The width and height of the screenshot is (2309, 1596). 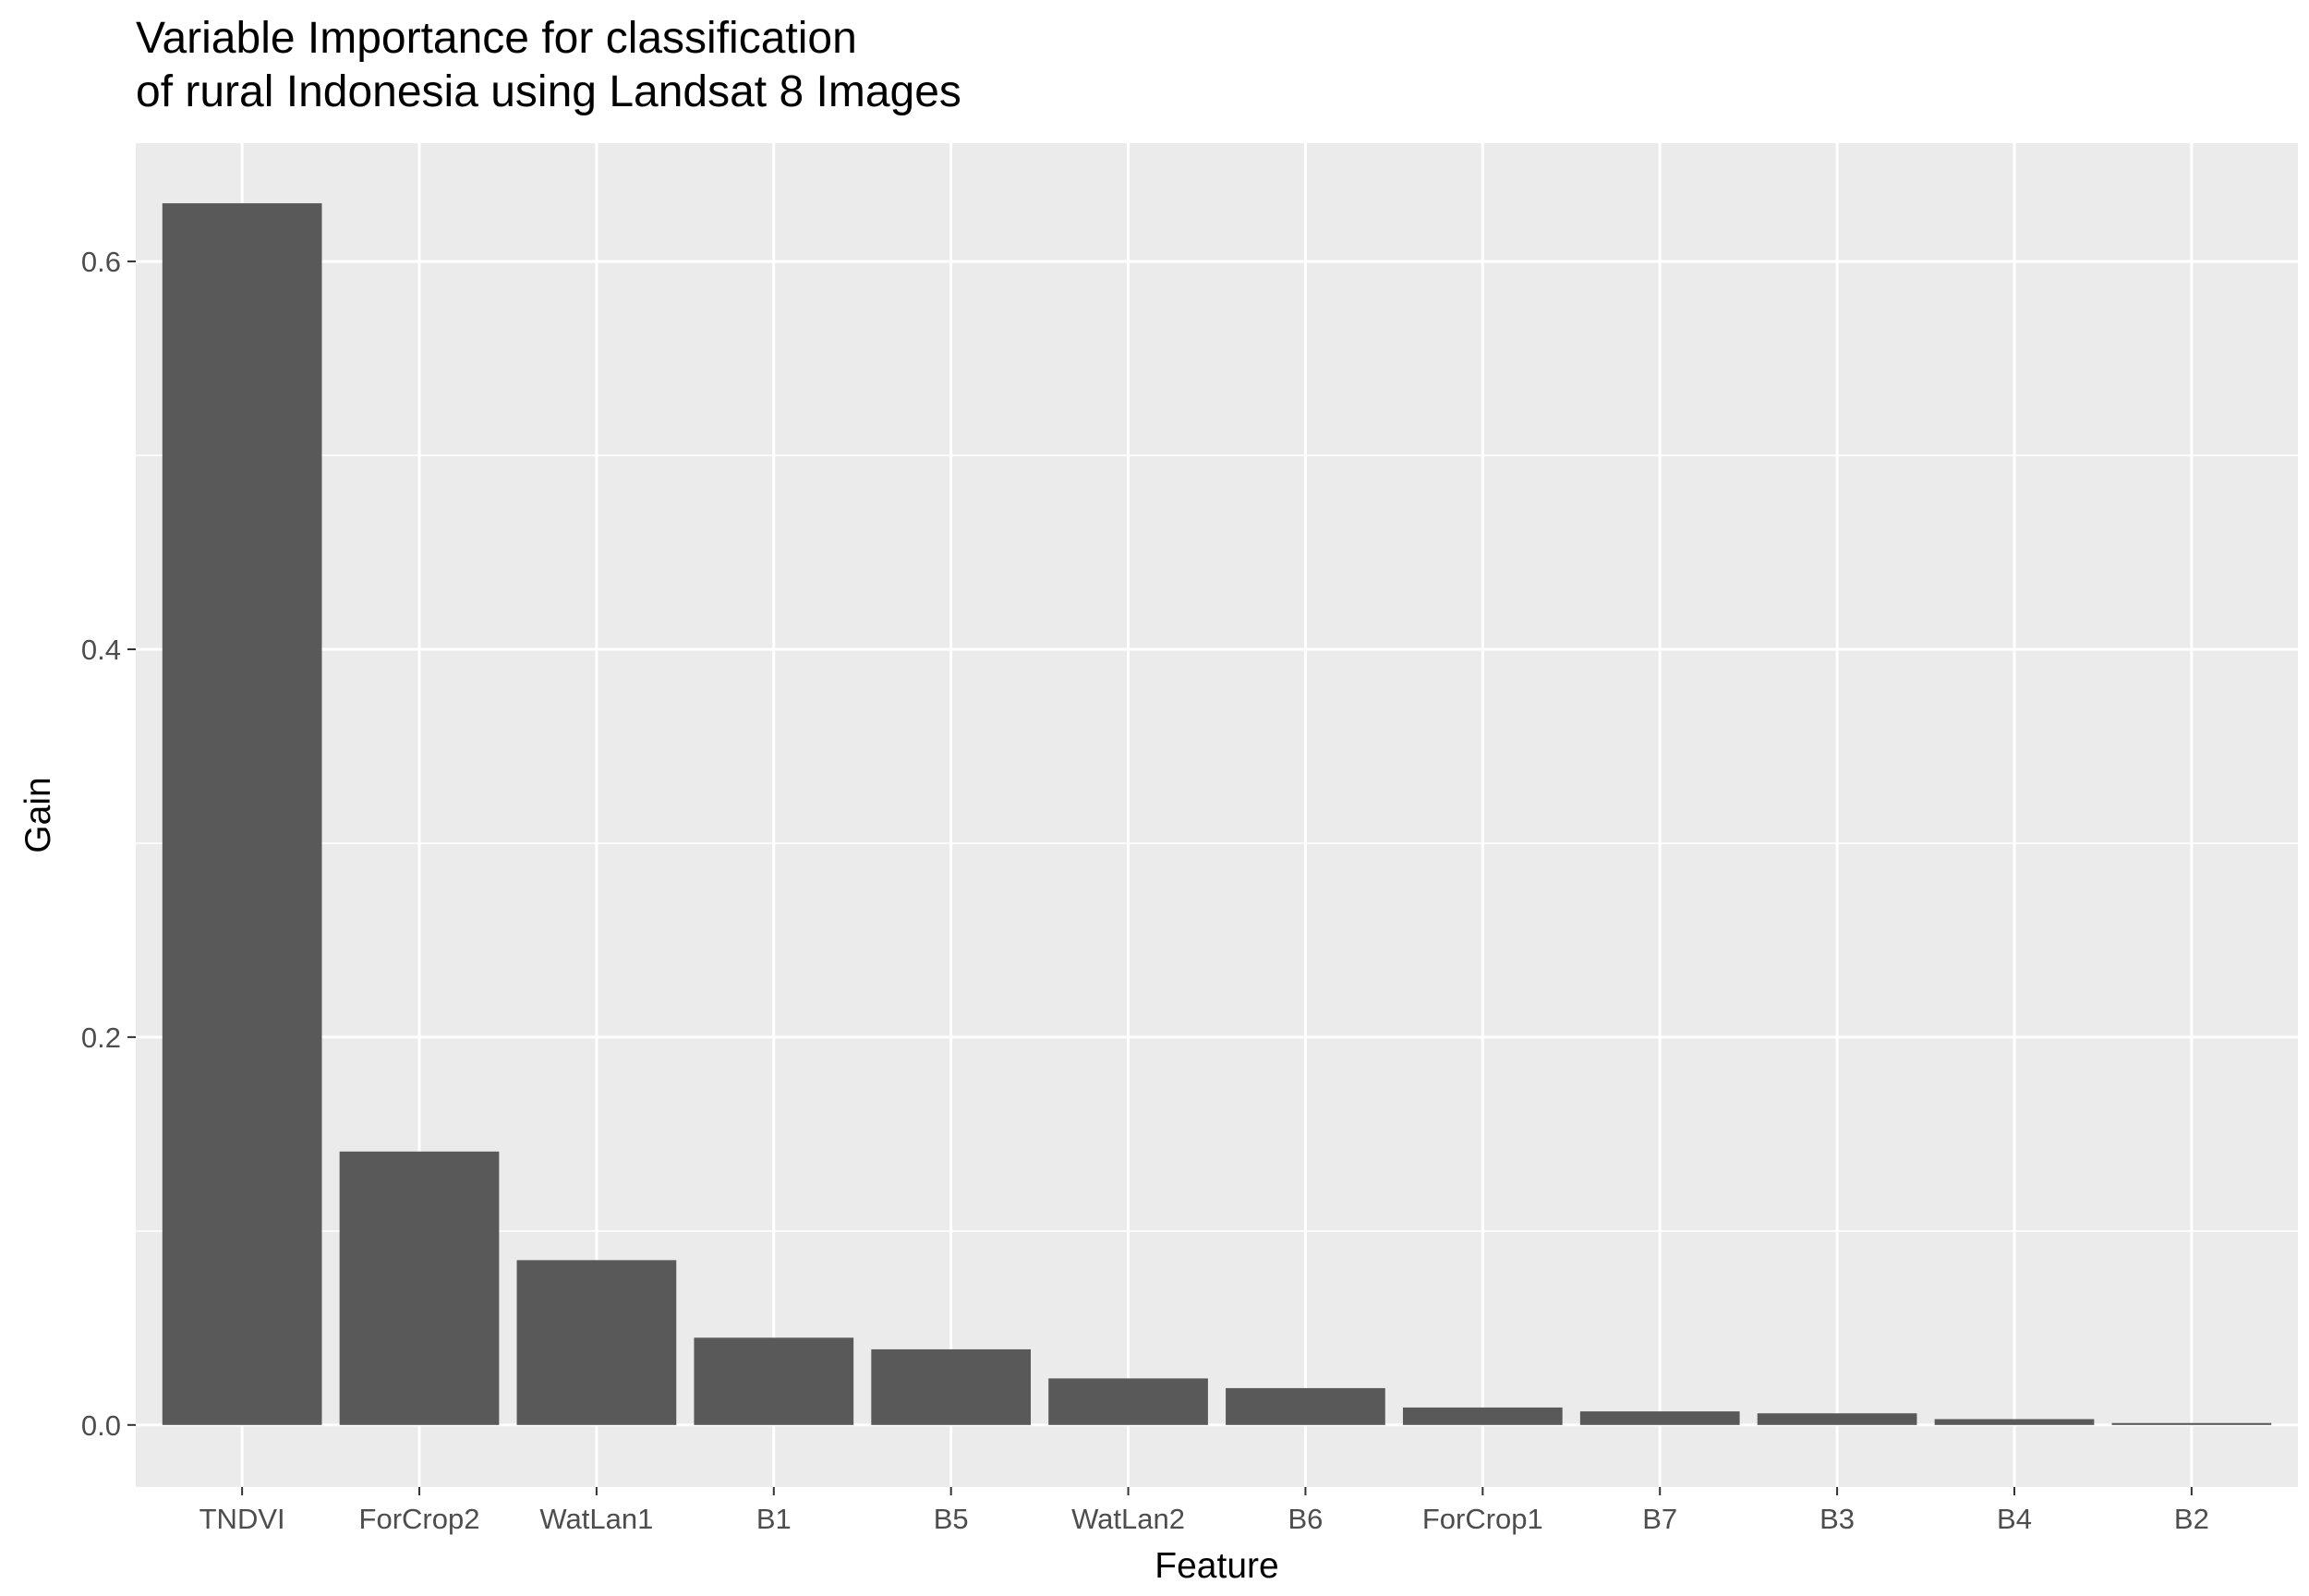 I want to click on x-axis-title: Feature, so click(x=1216, y=1566).